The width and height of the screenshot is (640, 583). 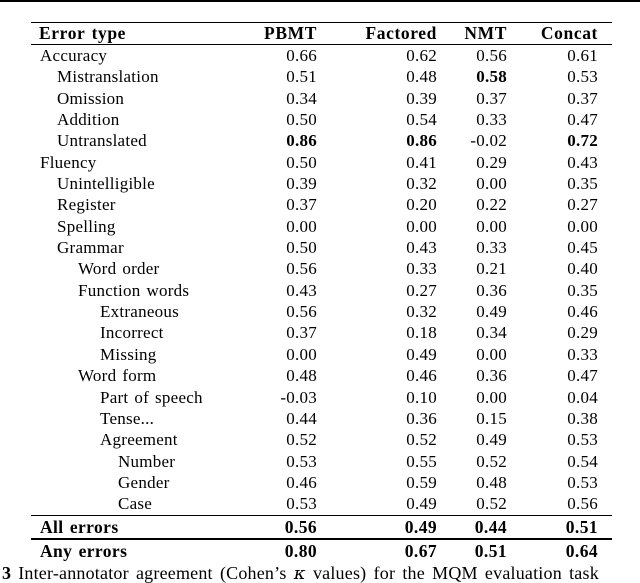 I want to click on table-row-case: Case 0.53 0.49 0.52 0.56, so click(x=321, y=504).